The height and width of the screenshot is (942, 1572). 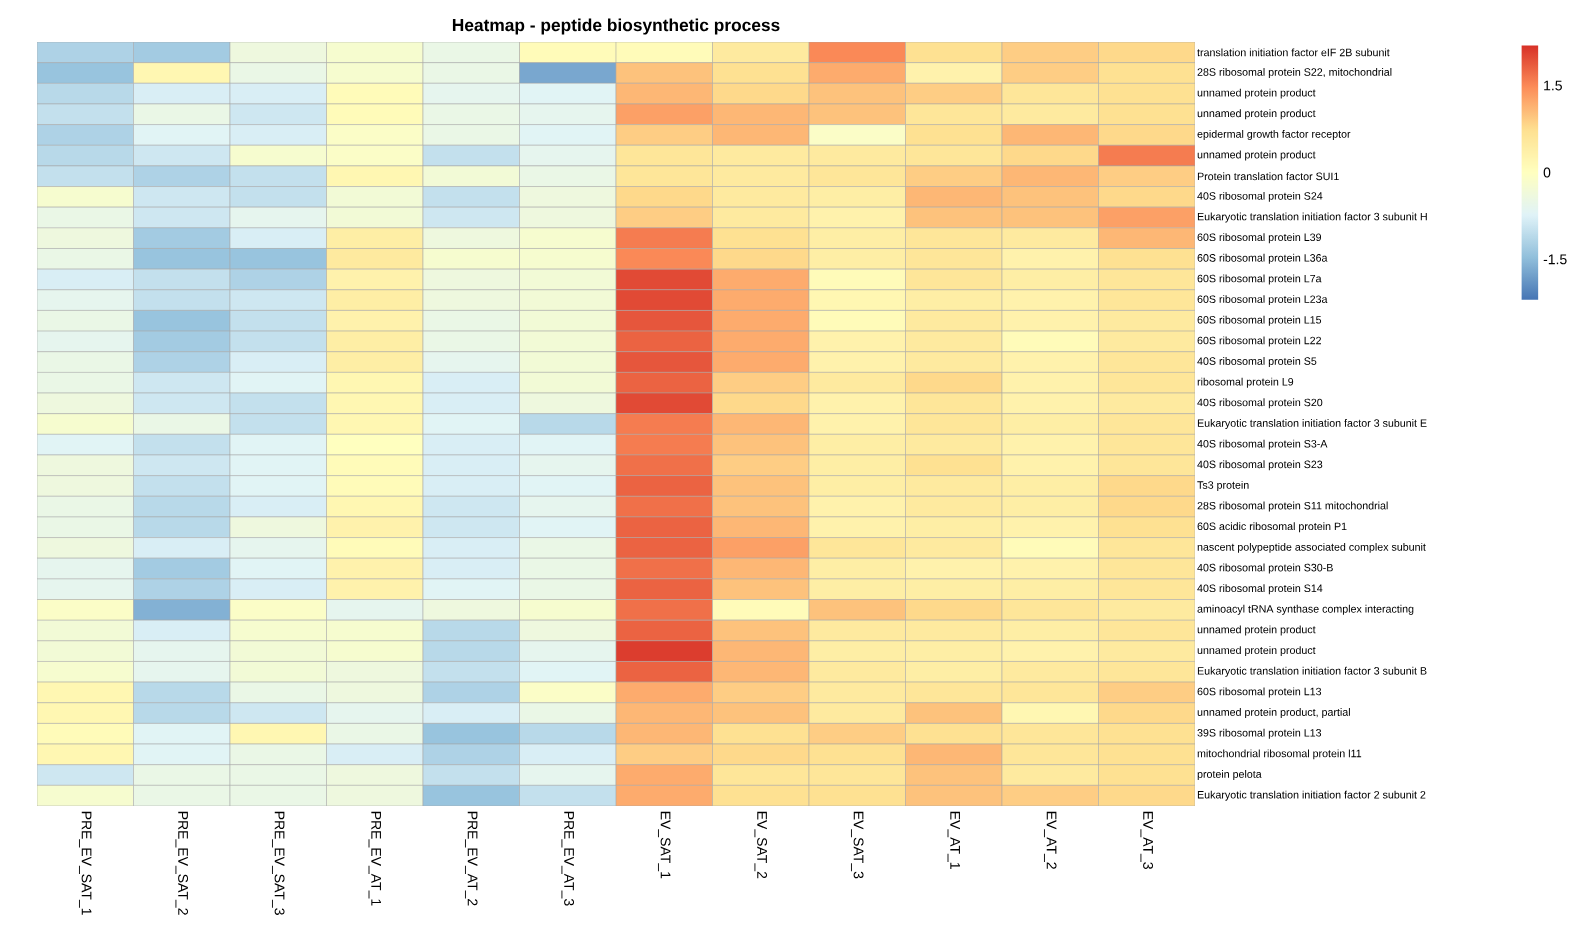 I want to click on chart-title: Heatmap - peptide biosynthetic process, so click(x=616, y=26).